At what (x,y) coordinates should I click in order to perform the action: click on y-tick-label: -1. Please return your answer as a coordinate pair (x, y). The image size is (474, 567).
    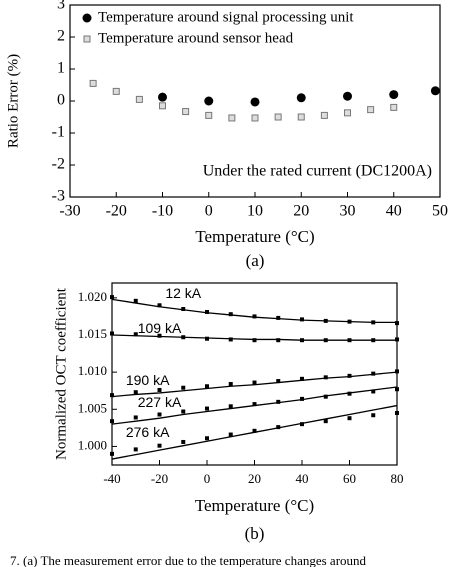
    Looking at the image, I should click on (58, 132).